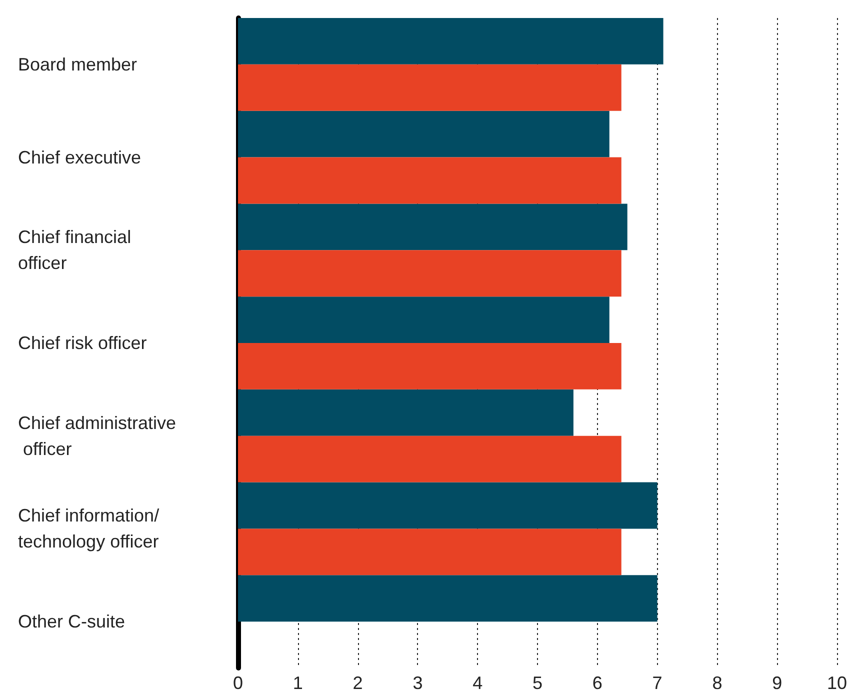 The width and height of the screenshot is (857, 695). Describe the element at coordinates (238, 683) in the screenshot. I see `x-tick-label: 0` at that location.